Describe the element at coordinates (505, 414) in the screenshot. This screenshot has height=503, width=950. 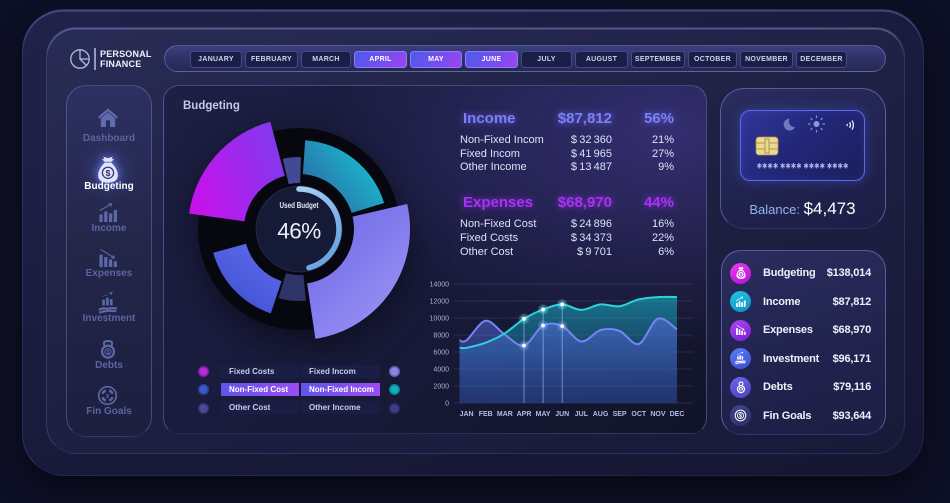
I see `svg-text: MAR` at that location.